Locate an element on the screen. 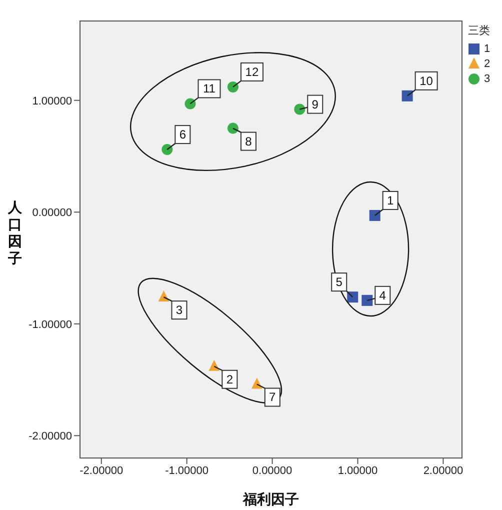 The height and width of the screenshot is (510, 502). y-tick-label: 1.00000 is located at coordinates (52, 101).